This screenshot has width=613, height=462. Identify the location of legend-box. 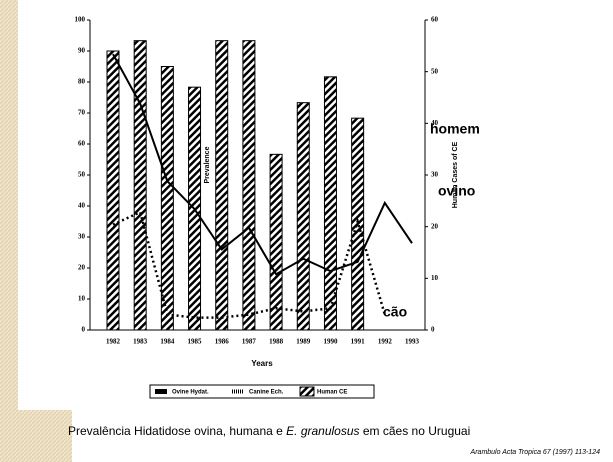
(262, 391).